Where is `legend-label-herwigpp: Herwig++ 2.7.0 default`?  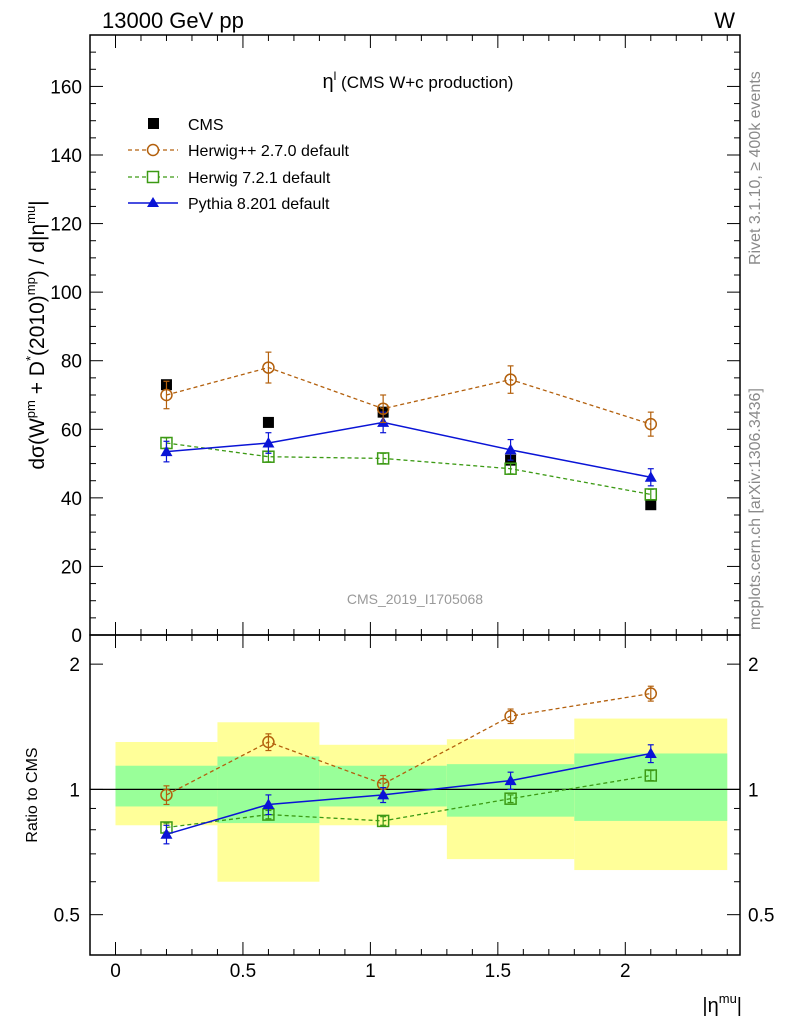
legend-label-herwigpp: Herwig++ 2.7.0 default is located at coordinates (269, 151).